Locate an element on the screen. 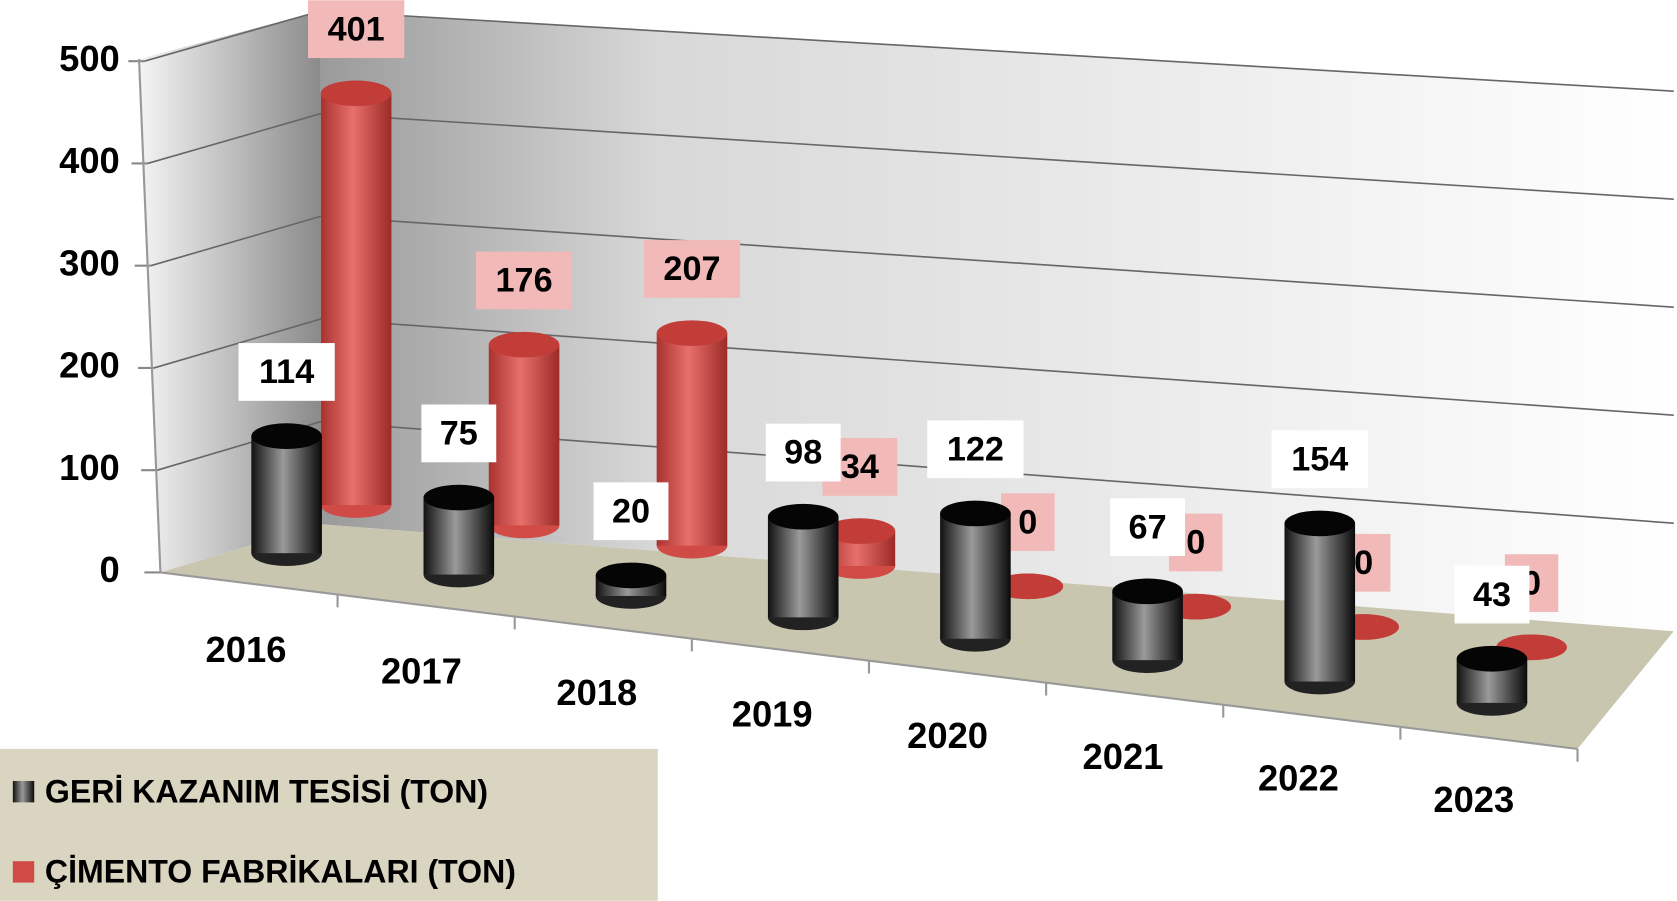 Image resolution: width=1677 pixels, height=901 pixels. x-tick-label: 2018 is located at coordinates (596, 692).